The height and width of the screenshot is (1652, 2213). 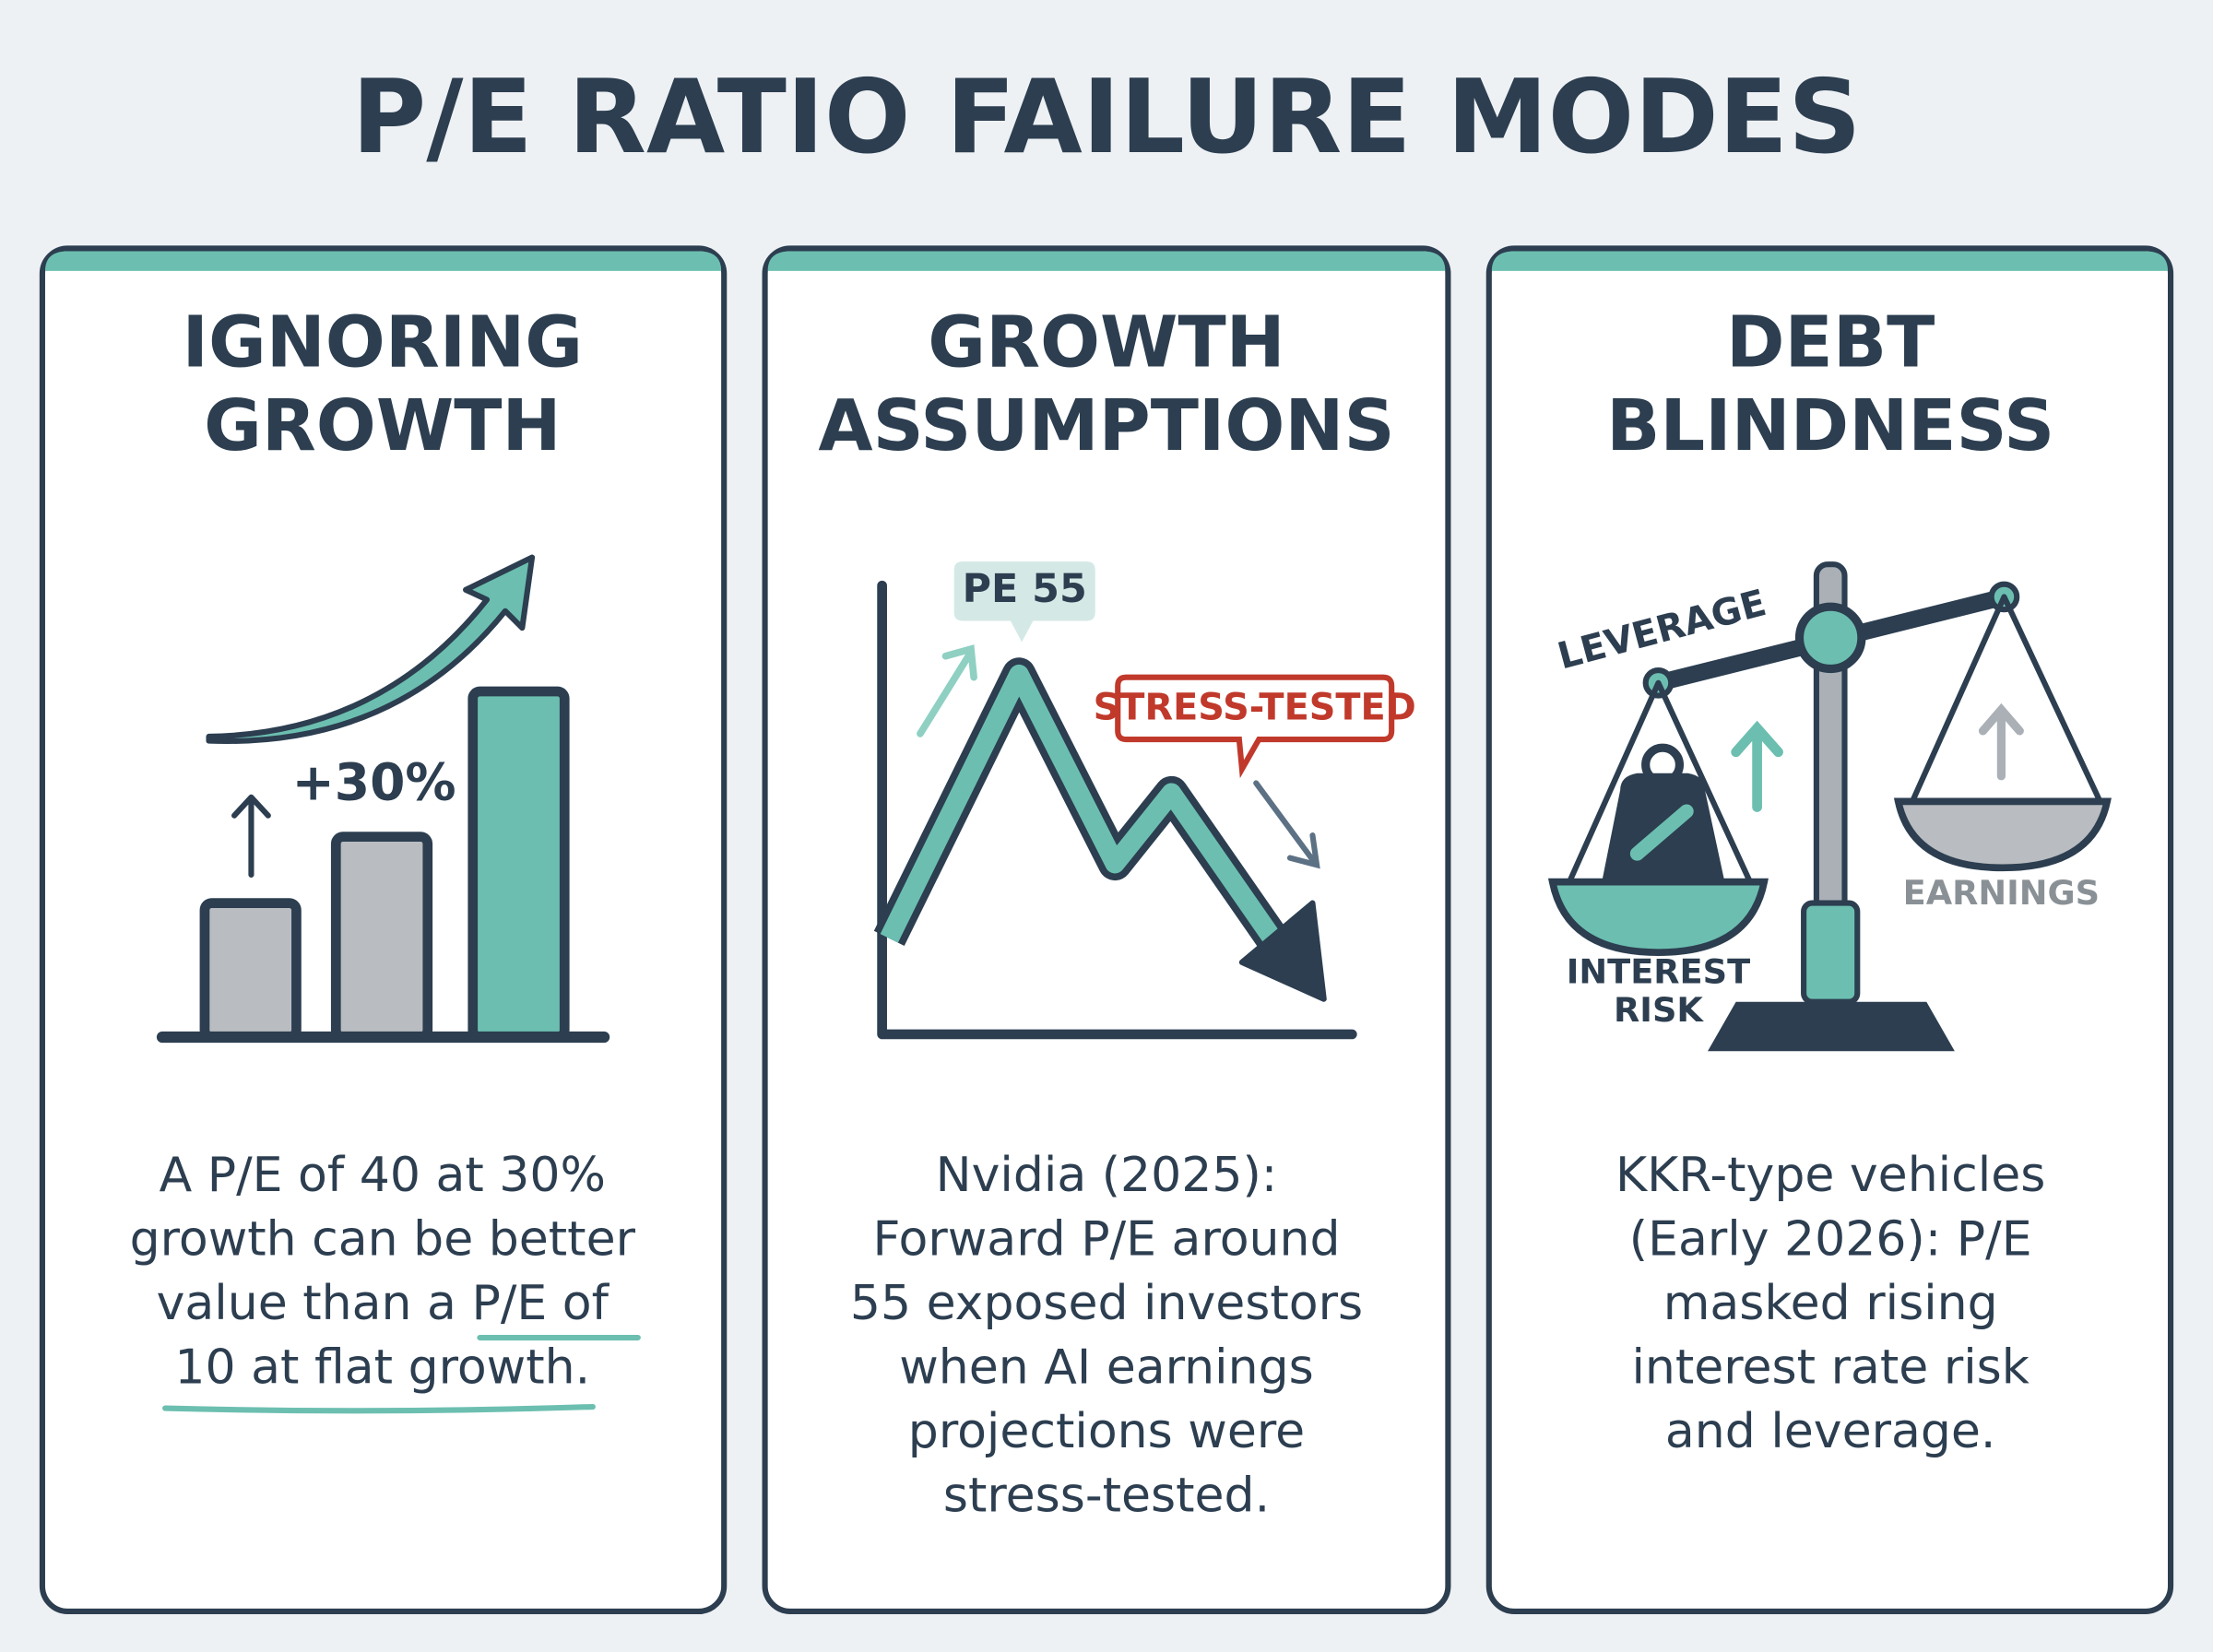 What do you see at coordinates (1830, 1303) in the screenshot?
I see `panel-body-line: masked rising` at bounding box center [1830, 1303].